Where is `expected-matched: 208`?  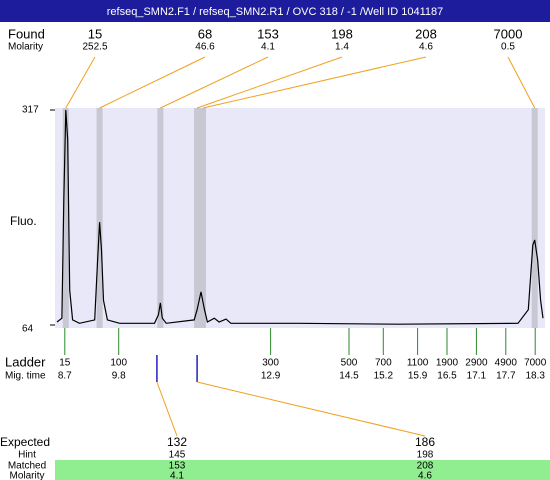 expected-matched: 208 is located at coordinates (425, 466).